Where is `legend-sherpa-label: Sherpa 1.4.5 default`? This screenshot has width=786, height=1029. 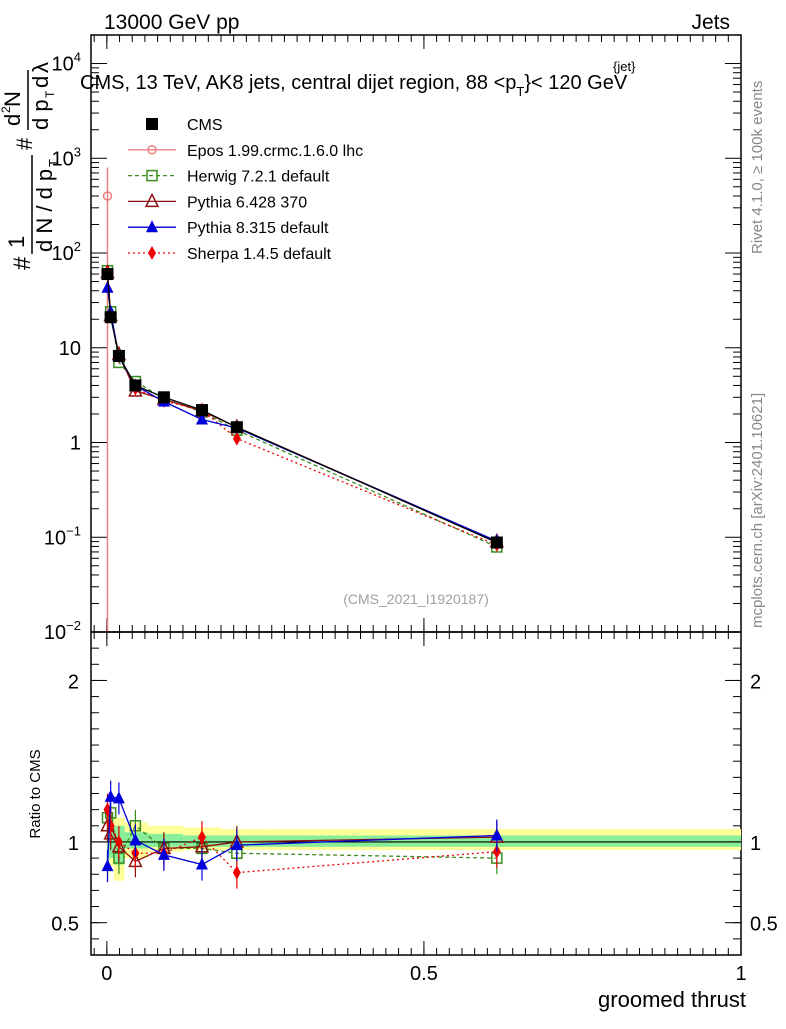 legend-sherpa-label: Sherpa 1.4.5 default is located at coordinates (259, 254).